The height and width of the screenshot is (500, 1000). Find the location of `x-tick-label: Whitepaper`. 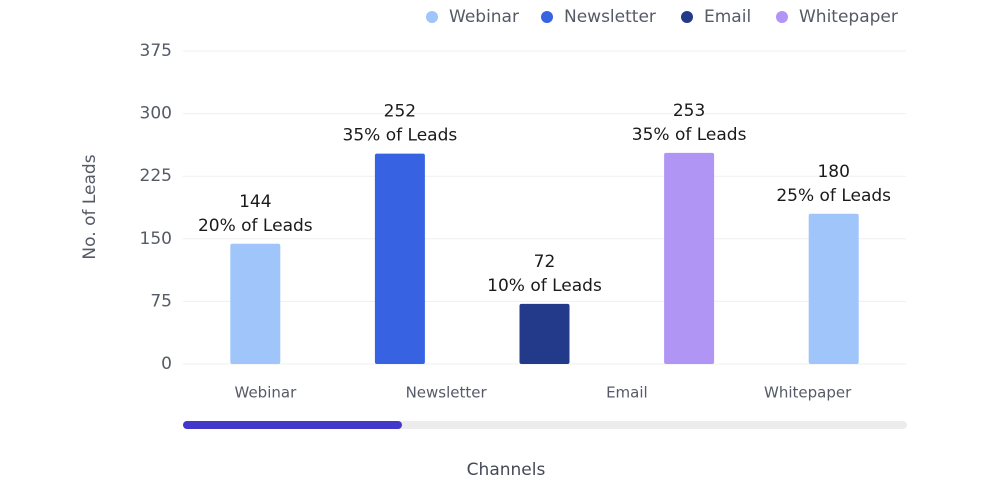

x-tick-label: Whitepaper is located at coordinates (808, 393).